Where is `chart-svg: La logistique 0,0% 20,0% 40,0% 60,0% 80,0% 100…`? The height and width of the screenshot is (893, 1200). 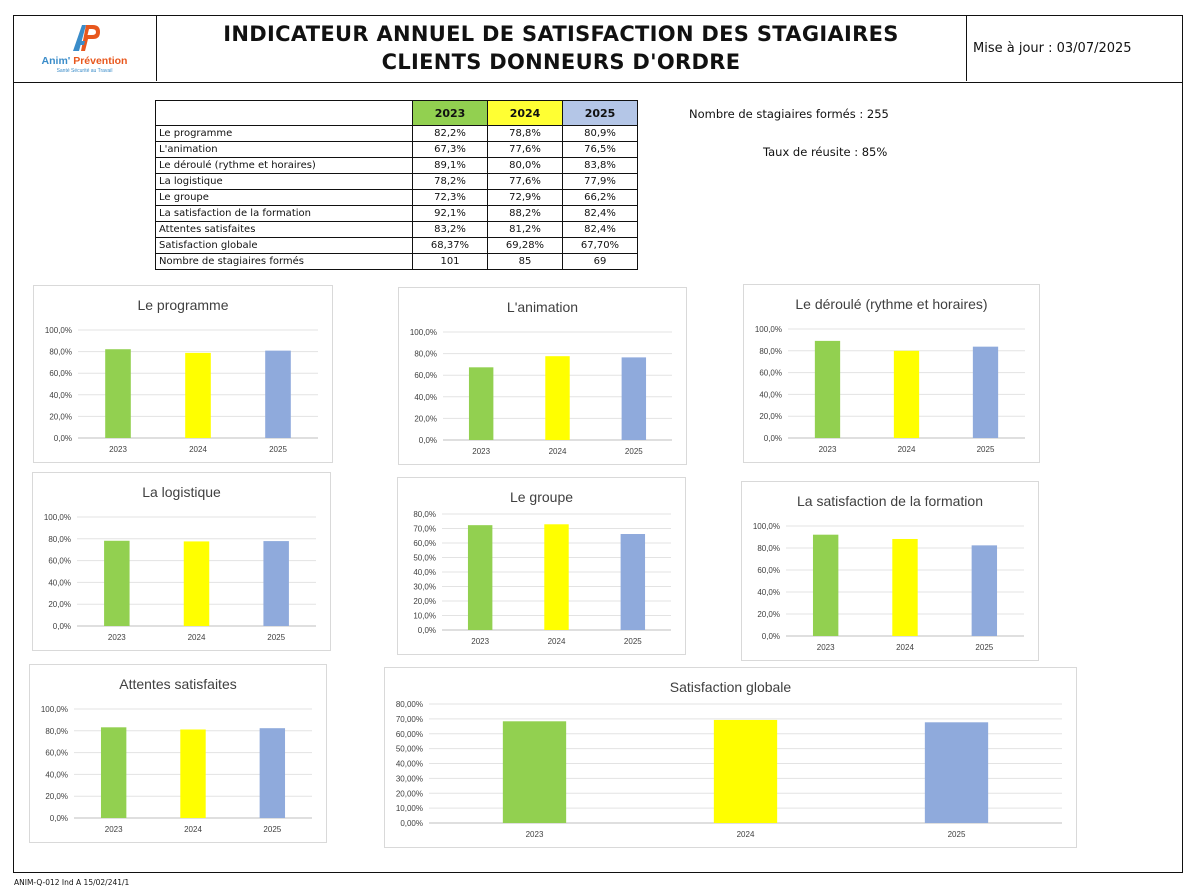
chart-svg: La logistique 0,0% 20,0% 40,0% 60,0% 80,0% 100… is located at coordinates (180, 563).